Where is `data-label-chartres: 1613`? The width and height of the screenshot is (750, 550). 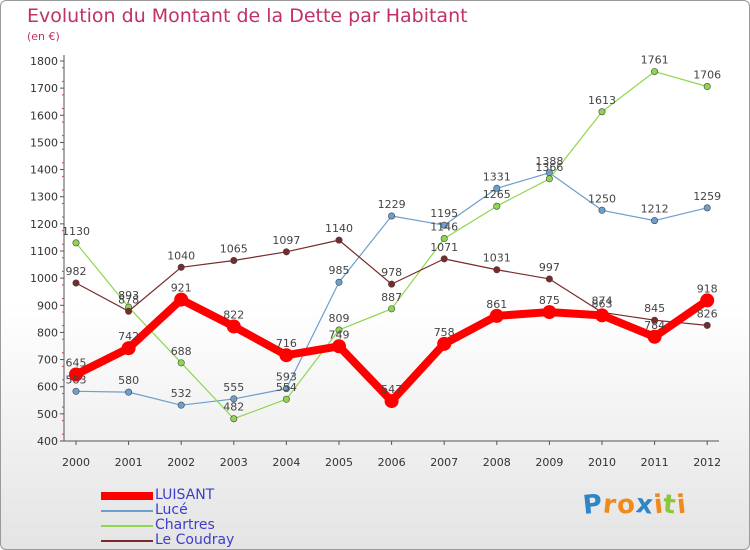 data-label-chartres: 1613 is located at coordinates (602, 100).